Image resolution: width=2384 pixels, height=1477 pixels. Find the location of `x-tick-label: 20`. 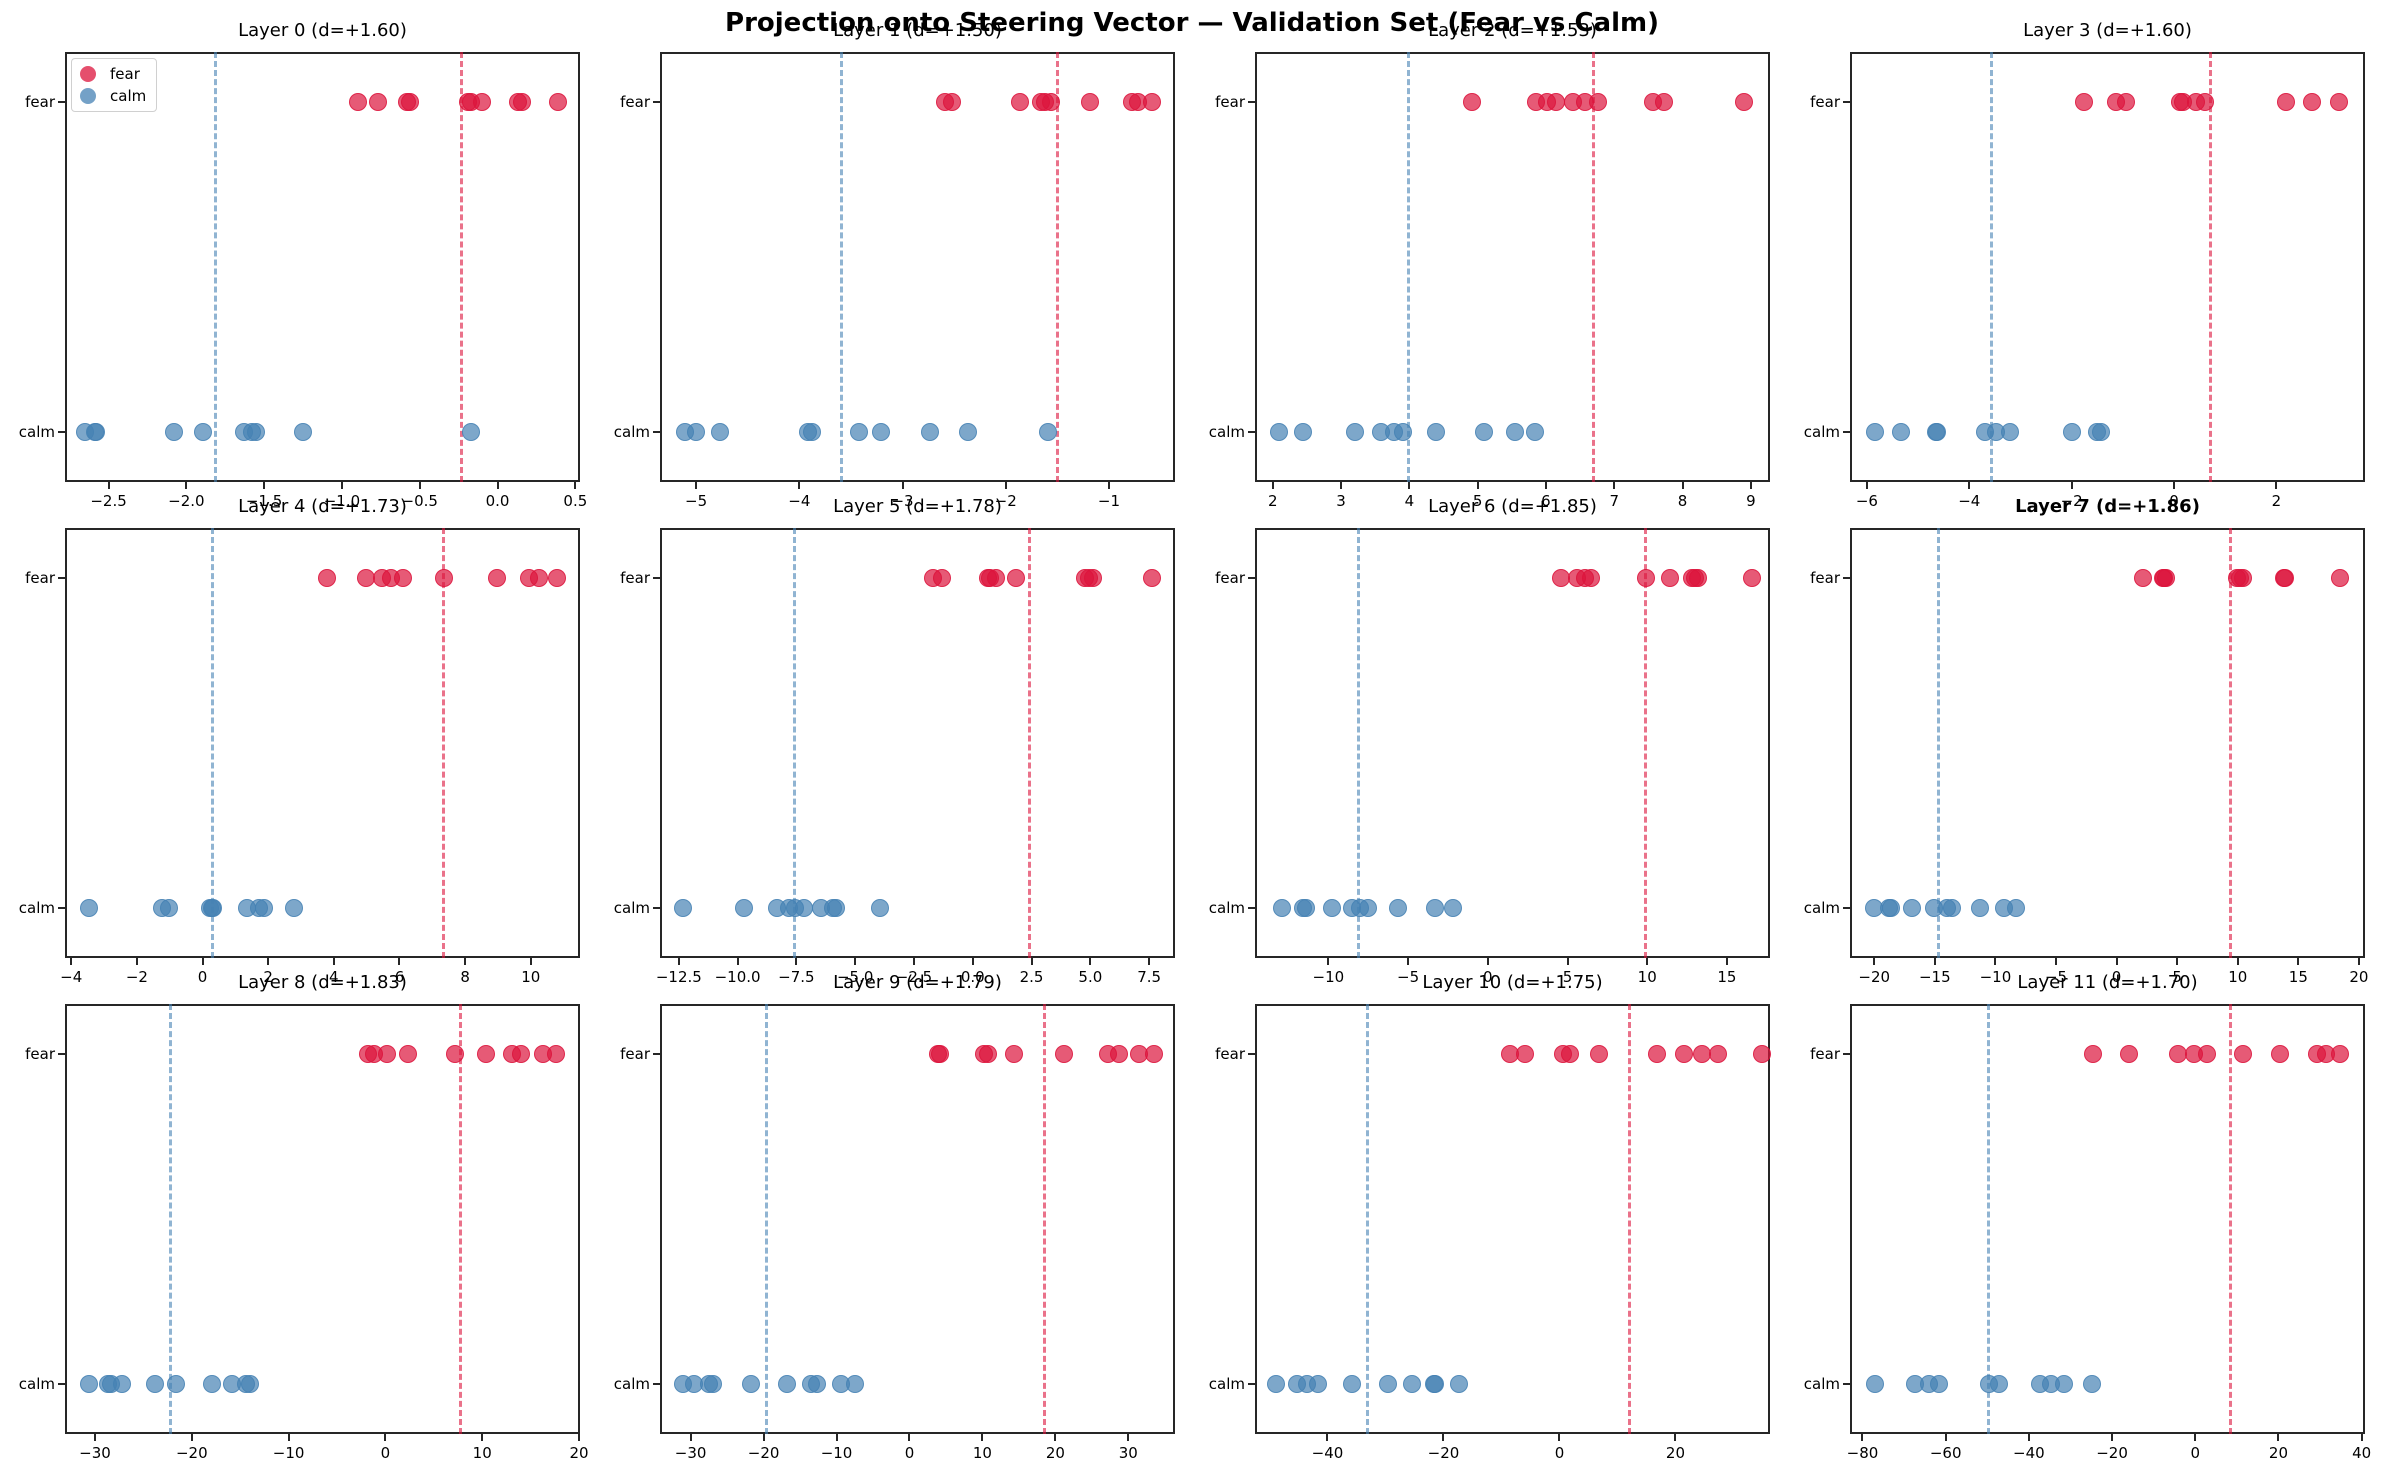

x-tick-label: 20 is located at coordinates (1675, 1453).